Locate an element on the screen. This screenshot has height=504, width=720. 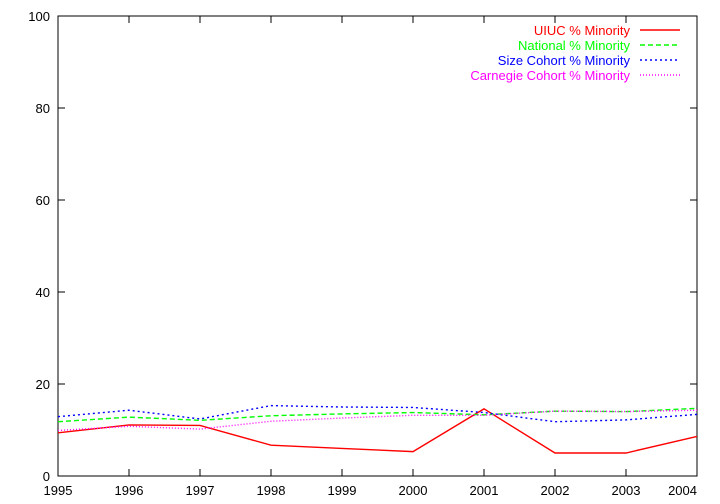
x-tick-label: 1999 is located at coordinates (342, 490).